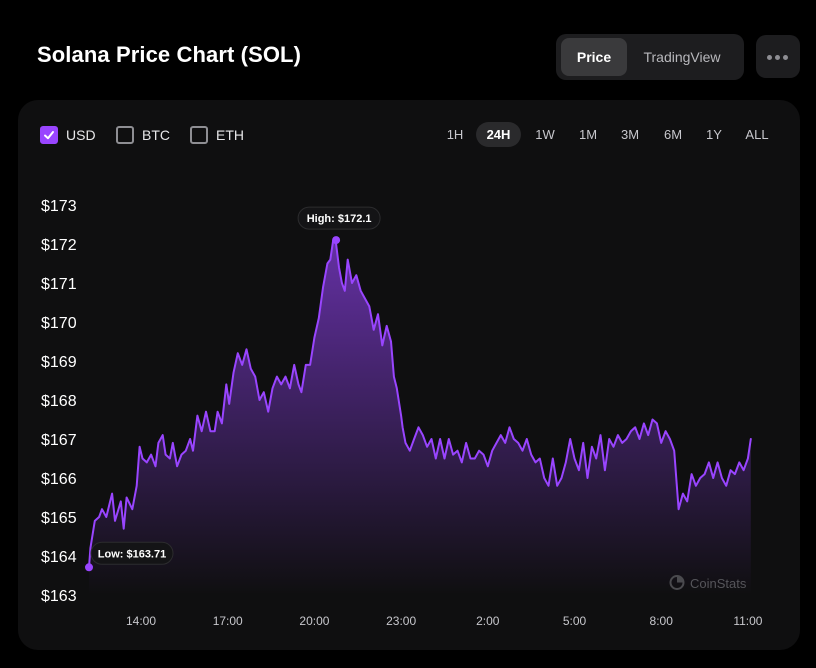 This screenshot has width=816, height=668. What do you see at coordinates (230, 135) in the screenshot?
I see `currency-label-eth: ETH` at bounding box center [230, 135].